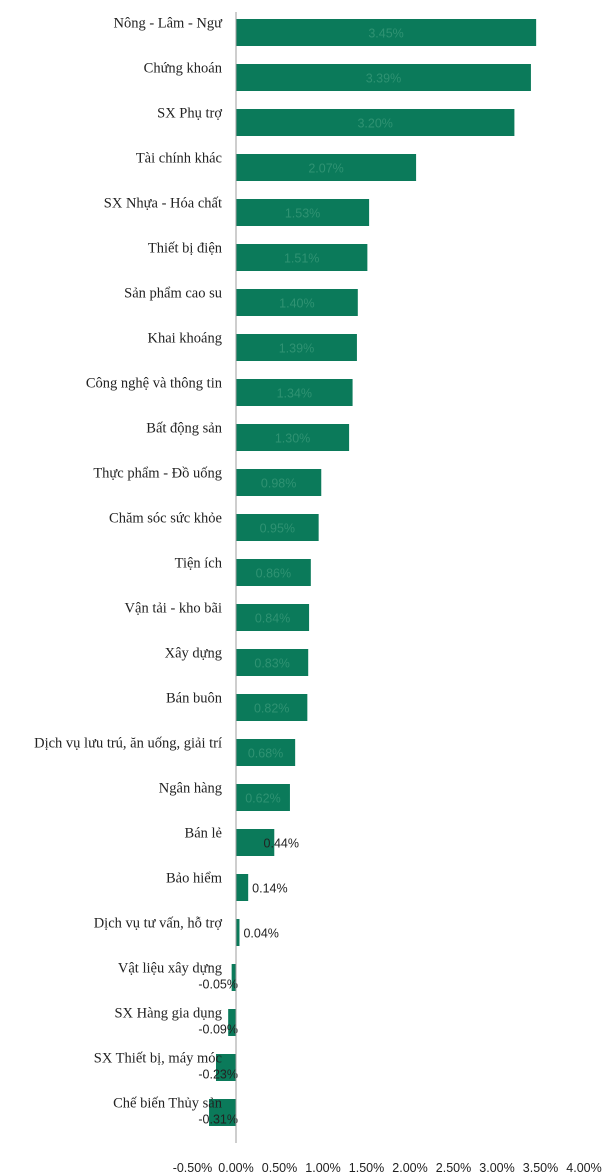 The height and width of the screenshot is (1176, 610). I want to click on value-label: 0.86%, so click(273, 574).